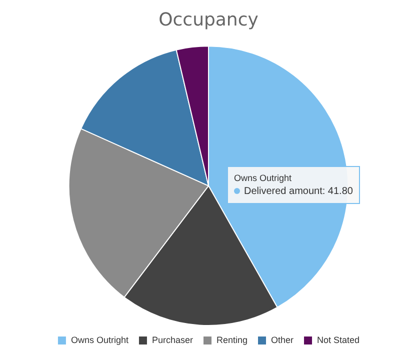  What do you see at coordinates (173, 339) in the screenshot?
I see `legend-label: Purchaser` at bounding box center [173, 339].